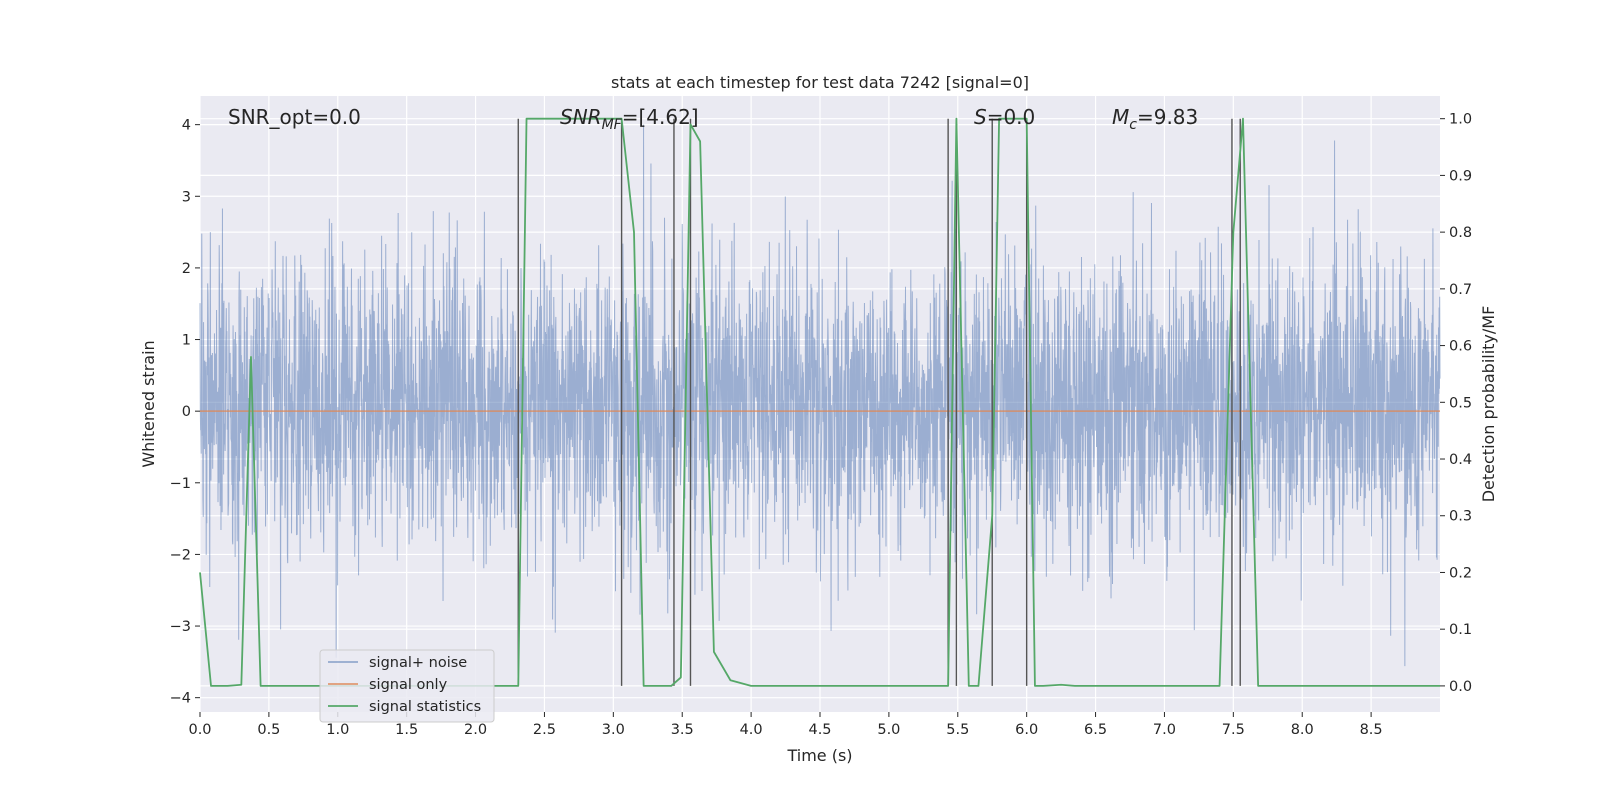 The image size is (1600, 804). I want to click on legend-label-signal-noise: signal+ noise, so click(418, 663).